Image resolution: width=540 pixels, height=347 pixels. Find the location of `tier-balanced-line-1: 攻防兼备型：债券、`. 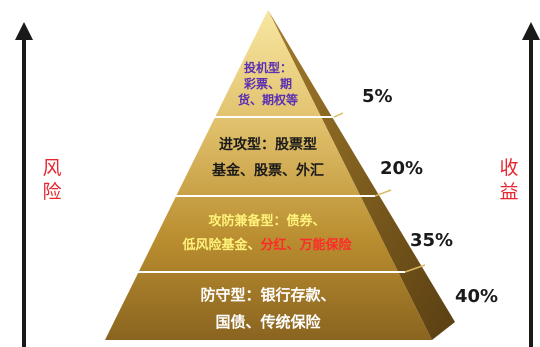

tier-balanced-line-1: 攻防兼备型：债券、 is located at coordinates (267, 221).